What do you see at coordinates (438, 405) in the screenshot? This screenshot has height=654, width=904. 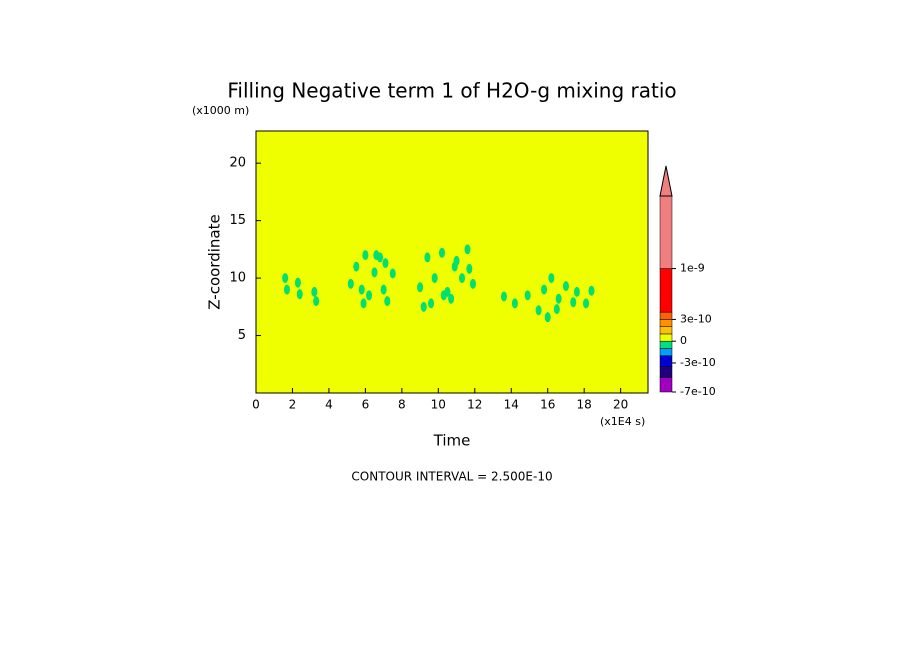 I see `x-tick-label: 10` at bounding box center [438, 405].